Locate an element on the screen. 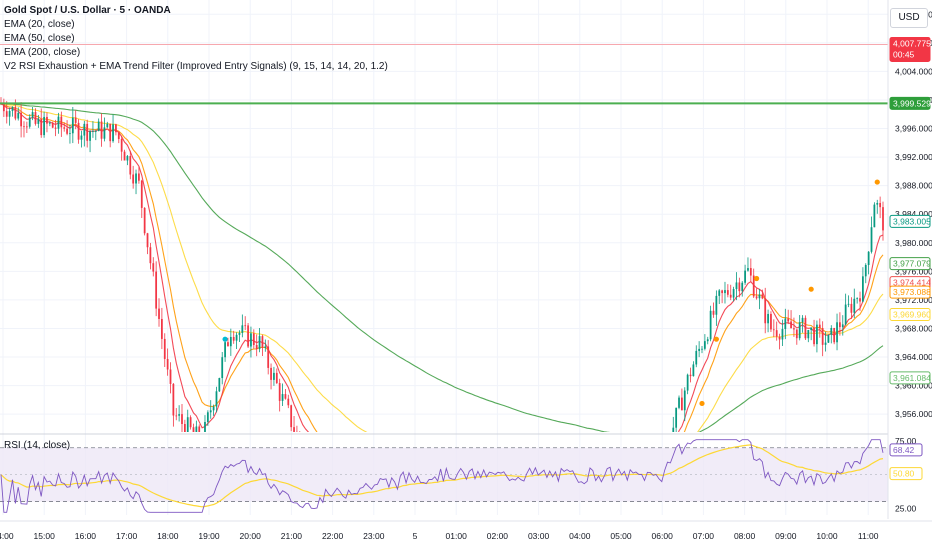 The width and height of the screenshot is (932, 550). time-tick-label: 07:00 is located at coordinates (704, 536).